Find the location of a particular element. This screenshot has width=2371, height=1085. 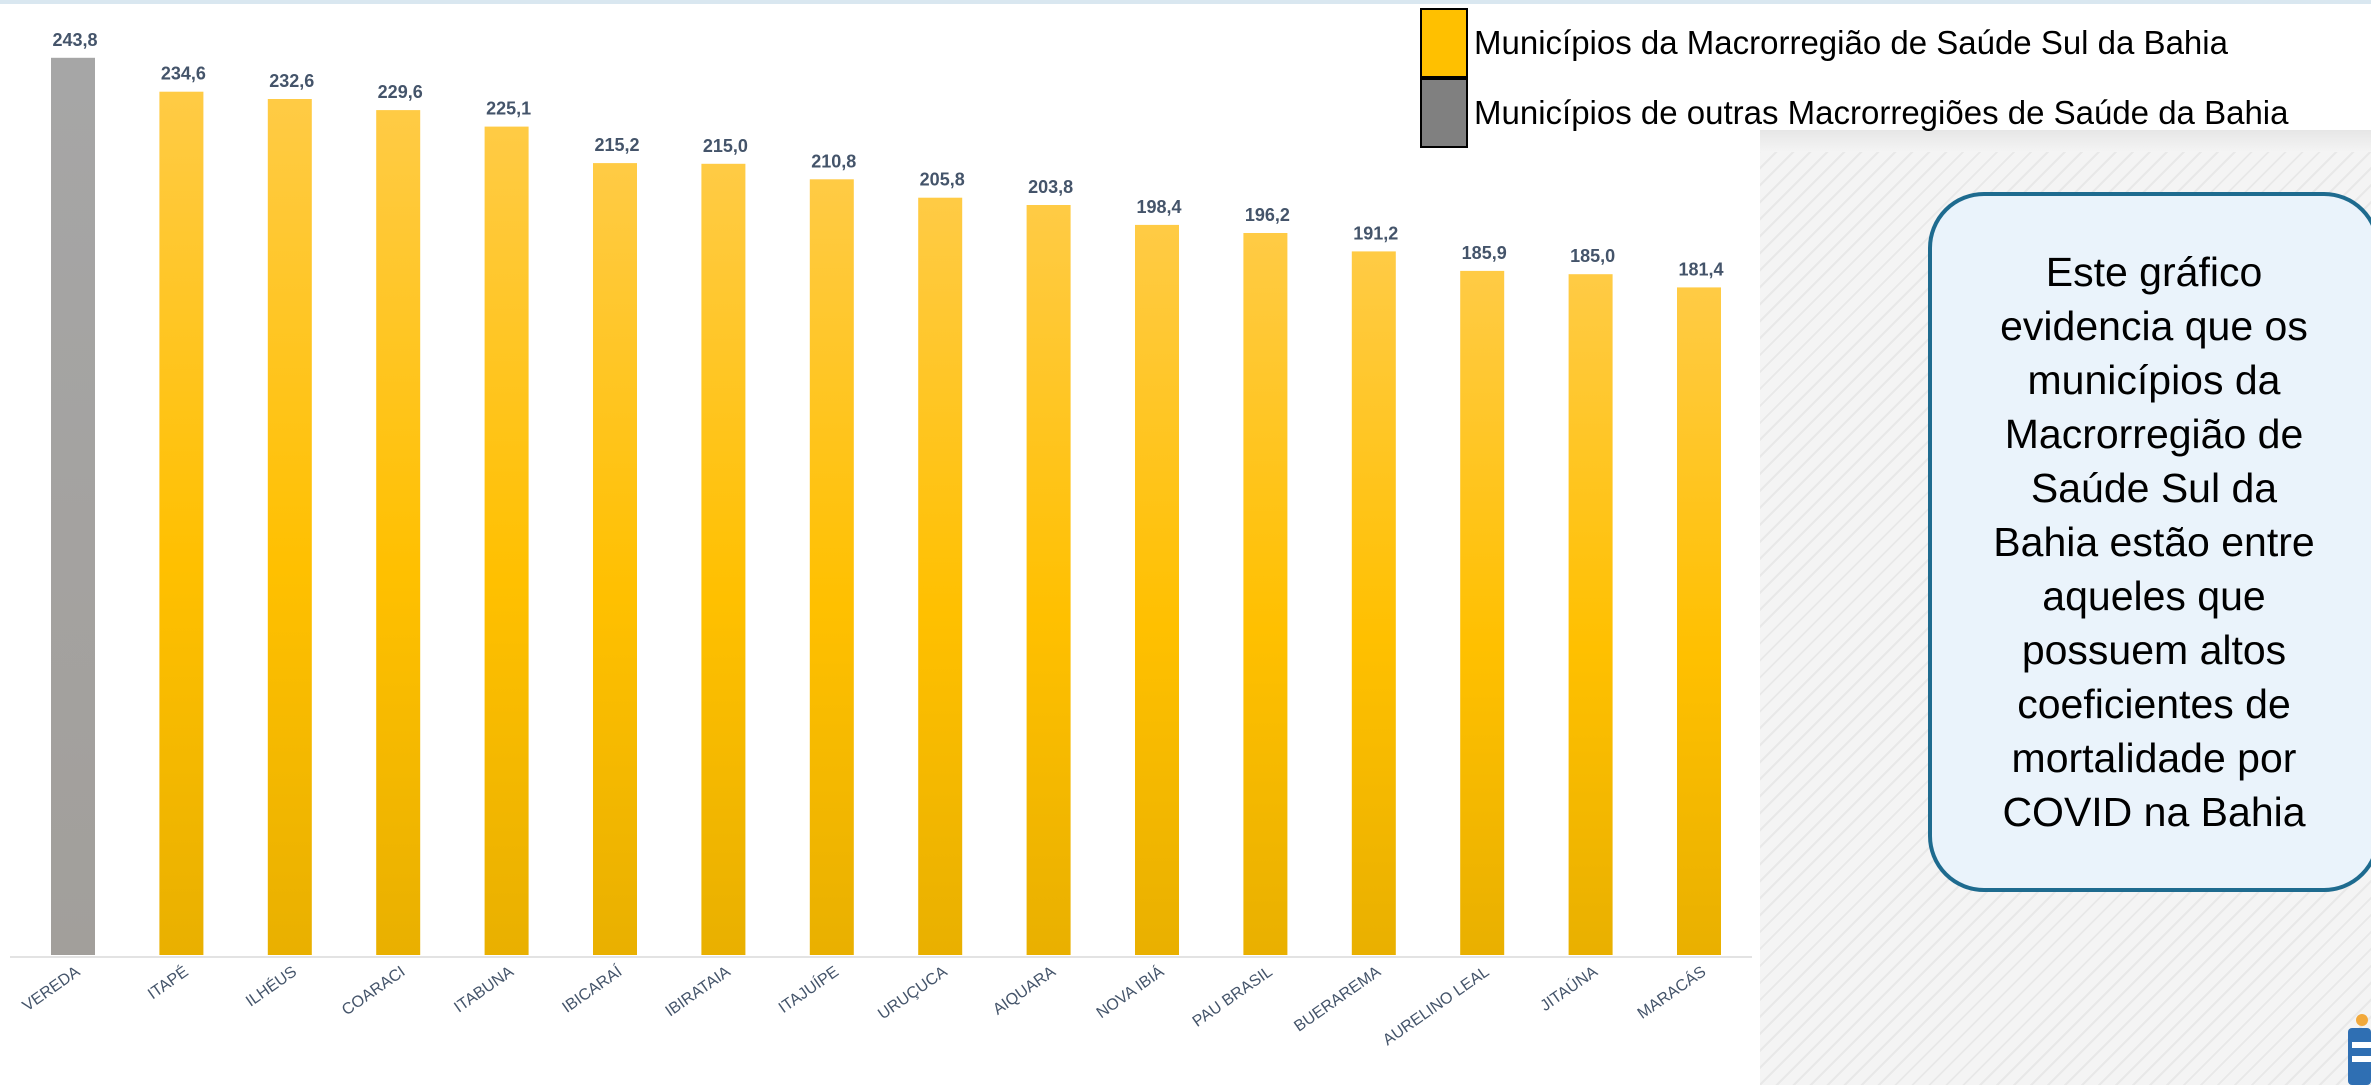

data-label-0: 243,8 is located at coordinates (74, 40).